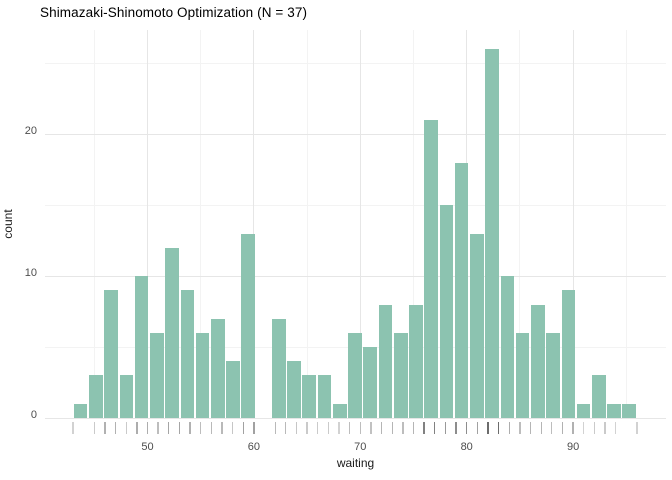  I want to click on y-tick-label: 20, so click(30, 131).